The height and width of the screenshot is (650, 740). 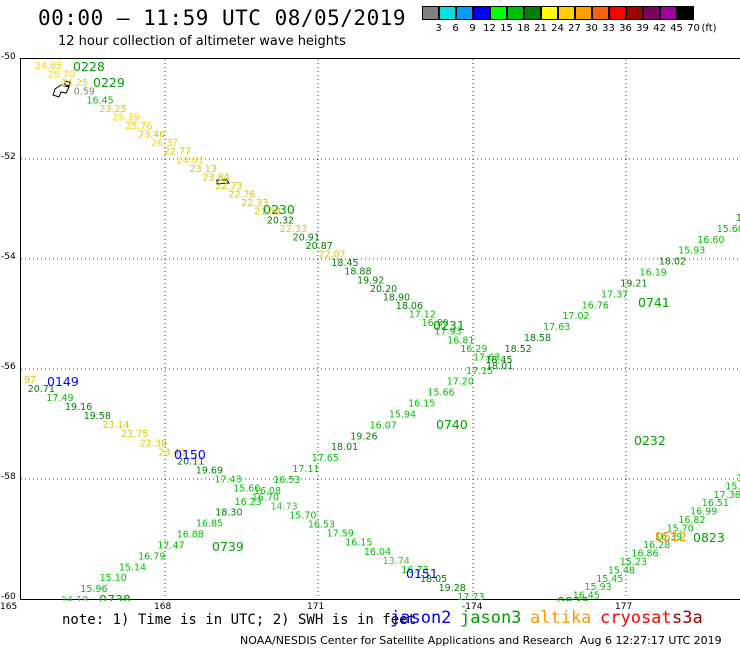 What do you see at coordinates (644, 554) in the screenshot?
I see `wave-height-value: 16.86` at bounding box center [644, 554].